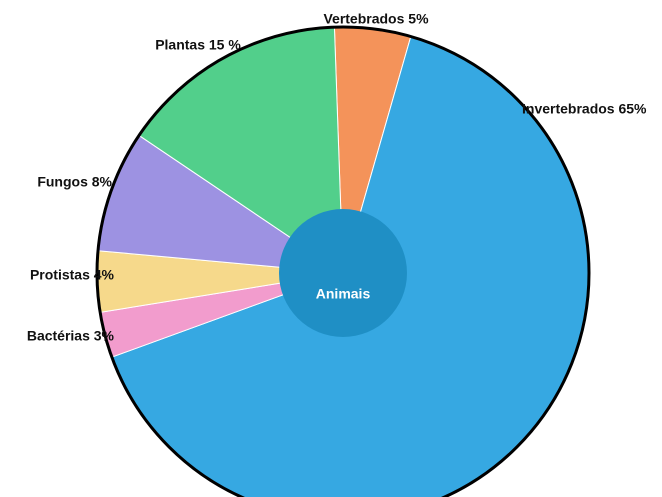 The height and width of the screenshot is (497, 662). What do you see at coordinates (72, 275) in the screenshot?
I see `slice-label: Protistas 4%` at bounding box center [72, 275].